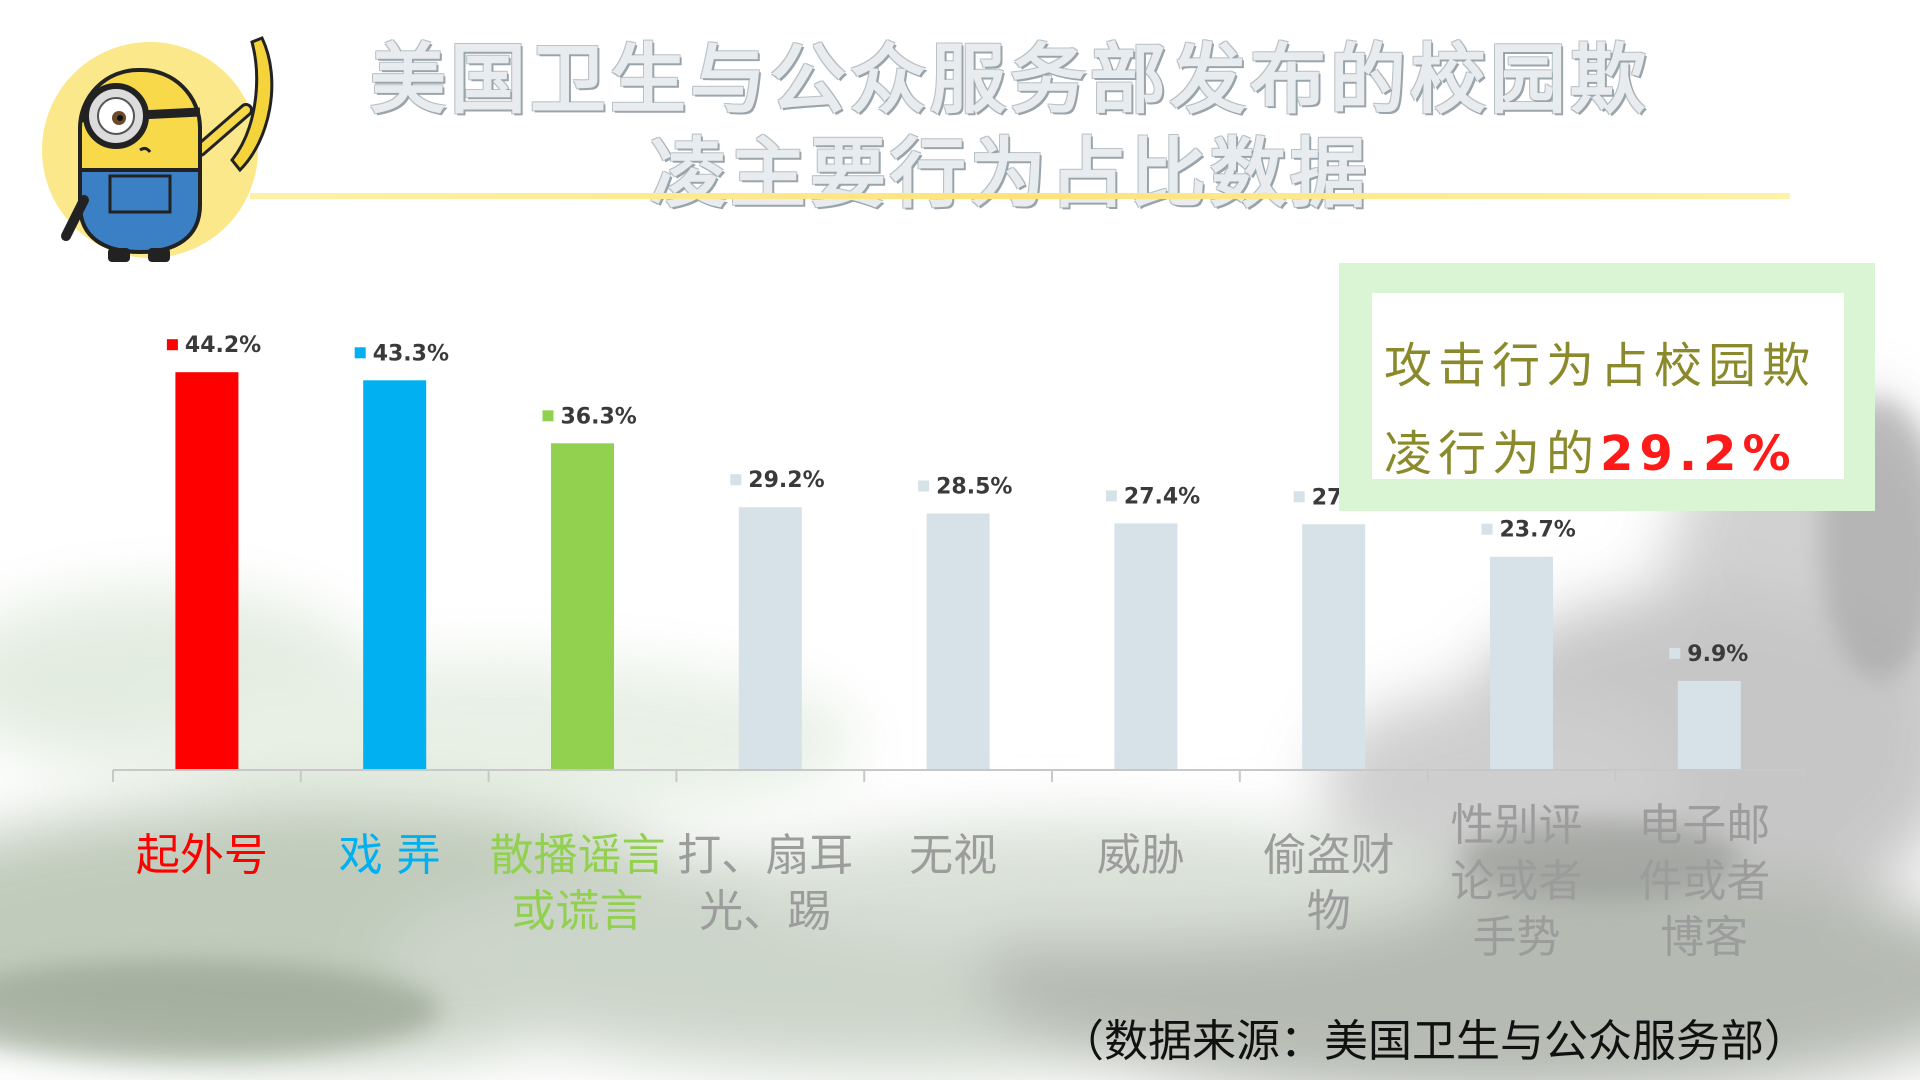 The height and width of the screenshot is (1080, 1920). I want to click on category-label-line: 戏 弄, so click(390, 855).